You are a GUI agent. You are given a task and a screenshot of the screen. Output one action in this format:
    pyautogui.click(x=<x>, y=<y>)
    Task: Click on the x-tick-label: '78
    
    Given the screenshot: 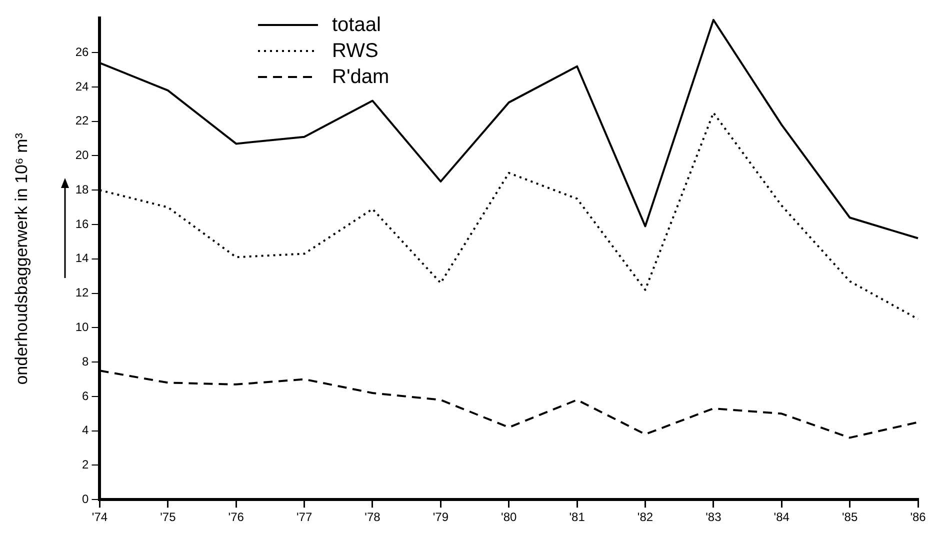 What is the action you would take?
    pyautogui.click(x=372, y=517)
    